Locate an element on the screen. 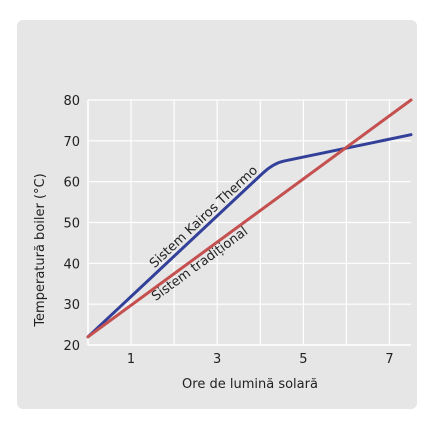 The width and height of the screenshot is (433, 443). y-tick-label: 30 is located at coordinates (71, 305).